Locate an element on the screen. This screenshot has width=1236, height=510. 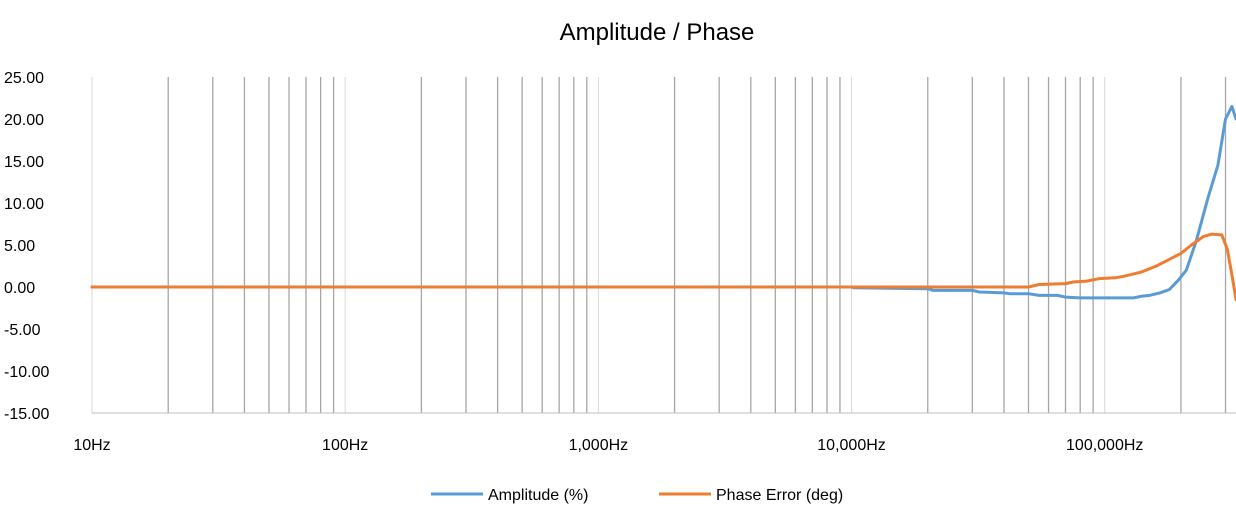
x-tick-label: 1,000Hz is located at coordinates (599, 445).